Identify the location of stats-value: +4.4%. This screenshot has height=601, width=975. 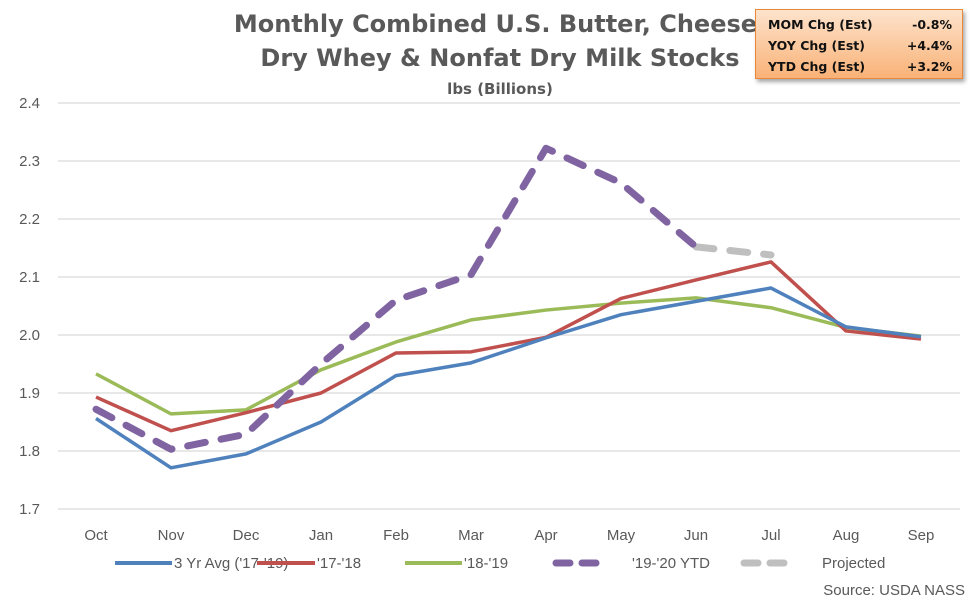
(929, 45).